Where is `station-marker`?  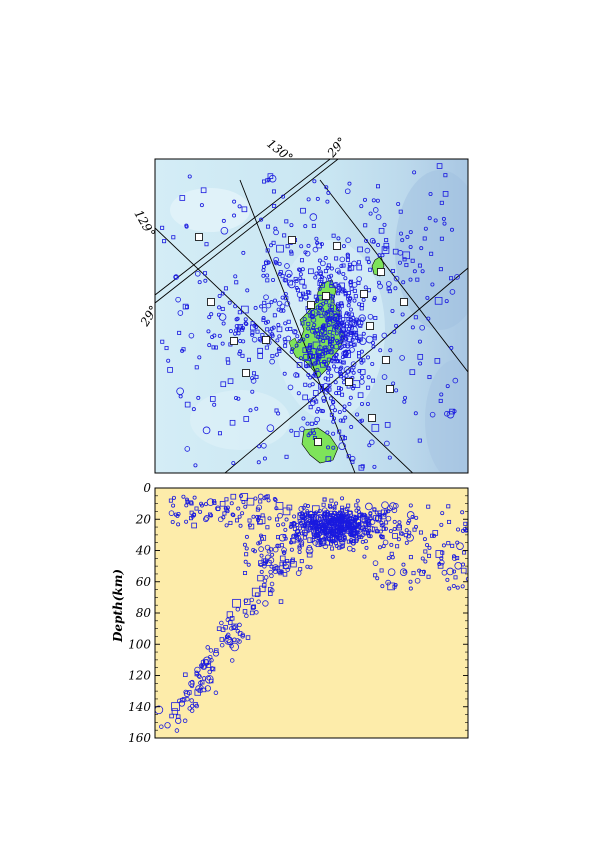
station-marker is located at coordinates (326, 296).